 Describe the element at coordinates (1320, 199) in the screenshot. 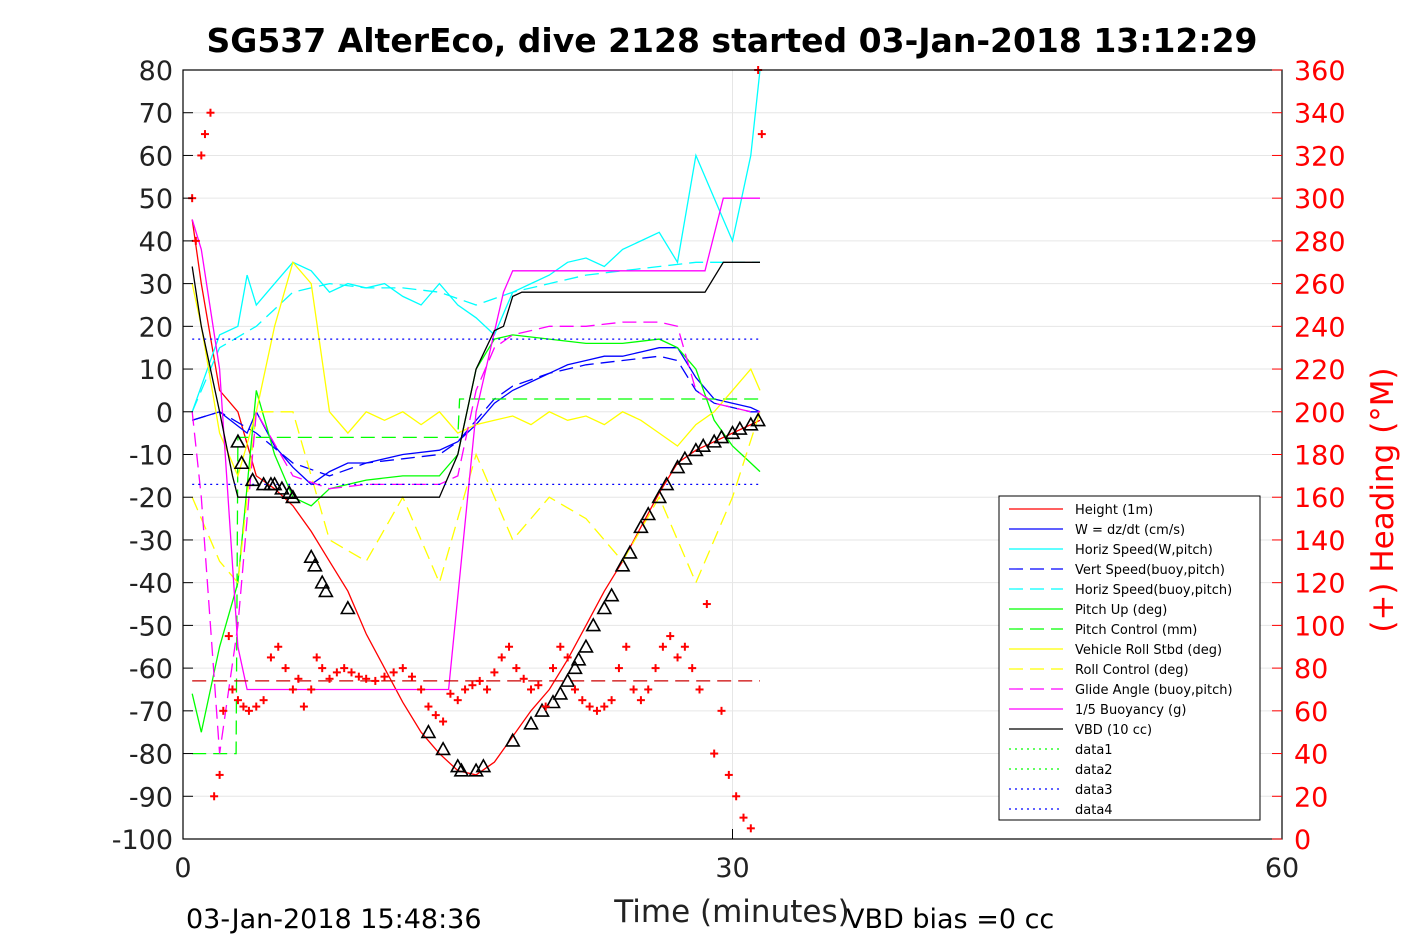

I see `y-right-tick-label: 300` at that location.